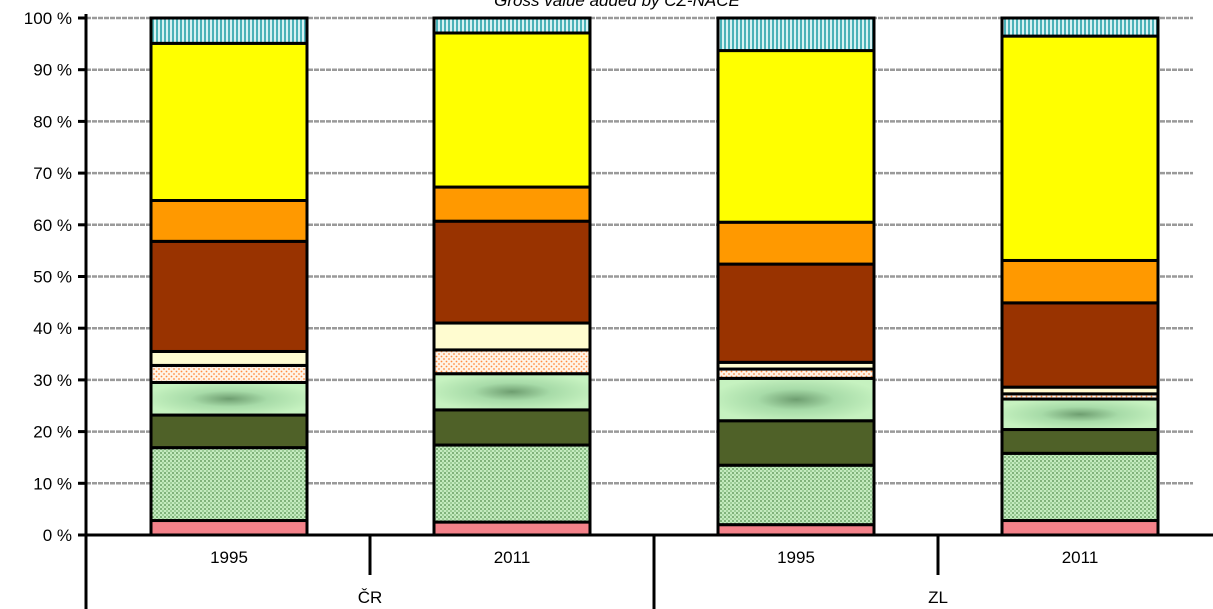 The image size is (1213, 609). I want to click on y-tick-label: 40 %, so click(52, 328).